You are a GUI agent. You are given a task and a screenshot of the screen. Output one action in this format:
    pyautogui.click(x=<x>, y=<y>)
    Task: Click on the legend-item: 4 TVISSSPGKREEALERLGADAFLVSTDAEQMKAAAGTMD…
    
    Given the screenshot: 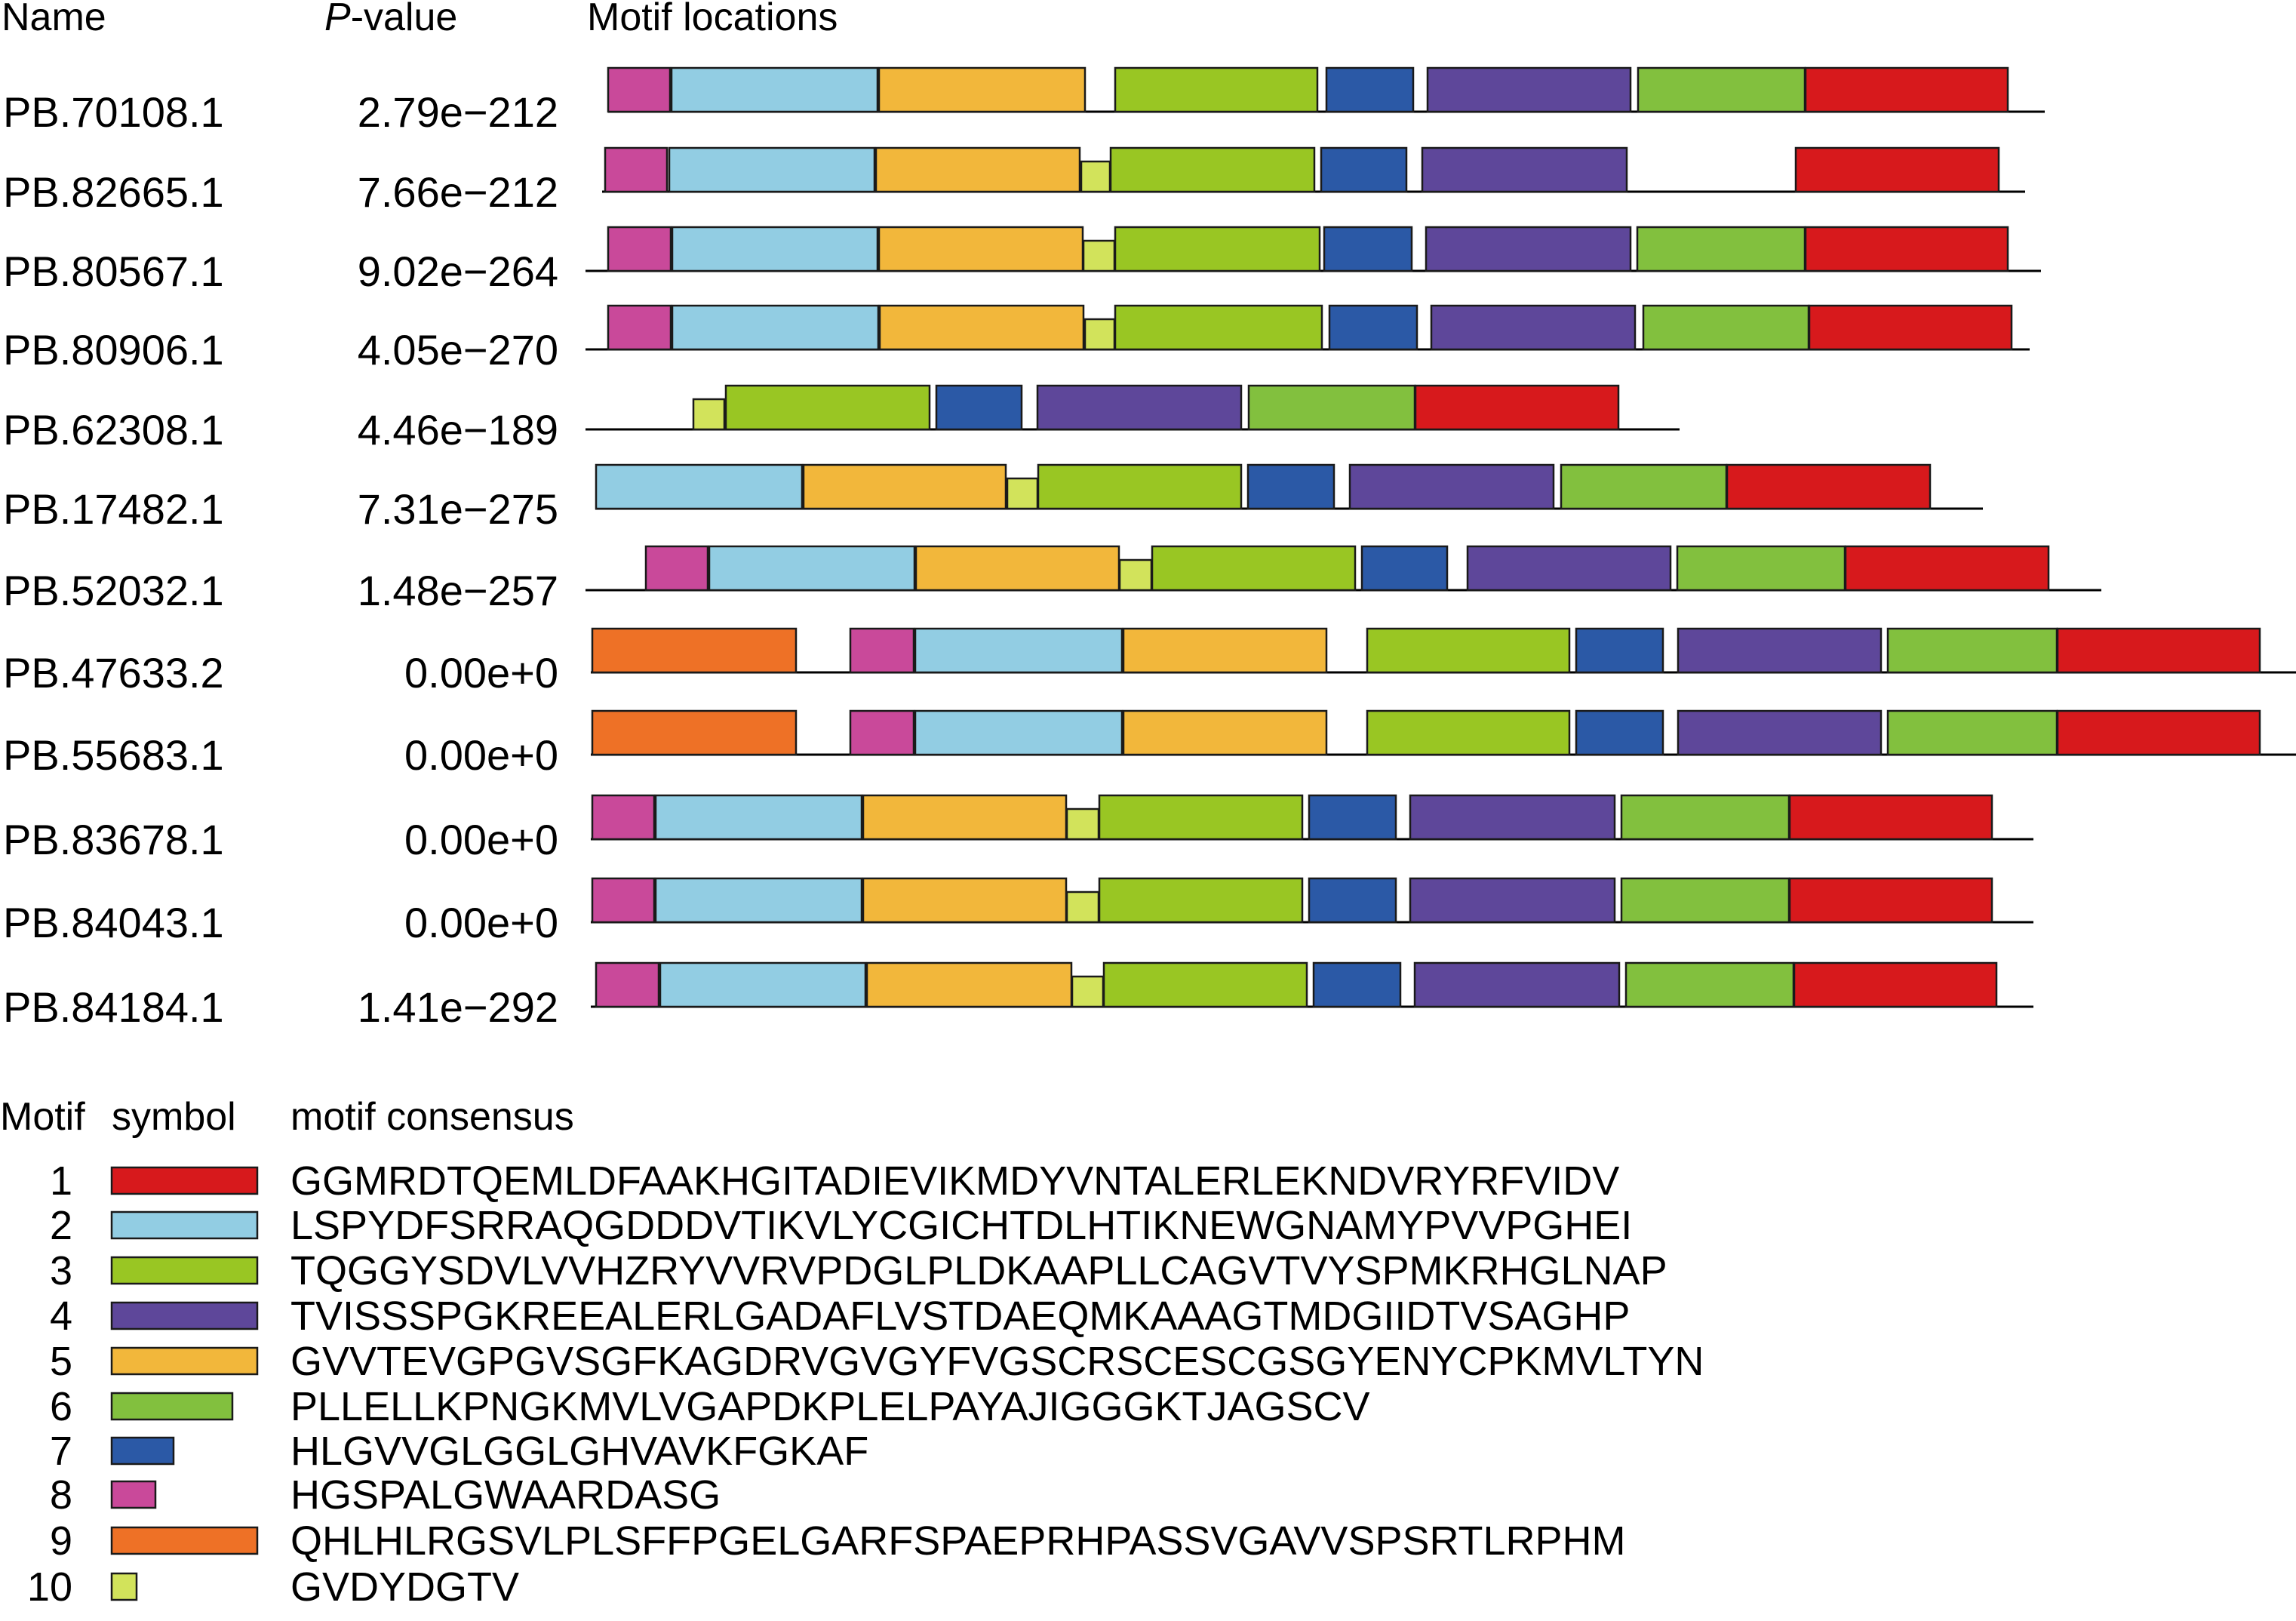 What is the action you would take?
    pyautogui.click(x=840, y=1316)
    